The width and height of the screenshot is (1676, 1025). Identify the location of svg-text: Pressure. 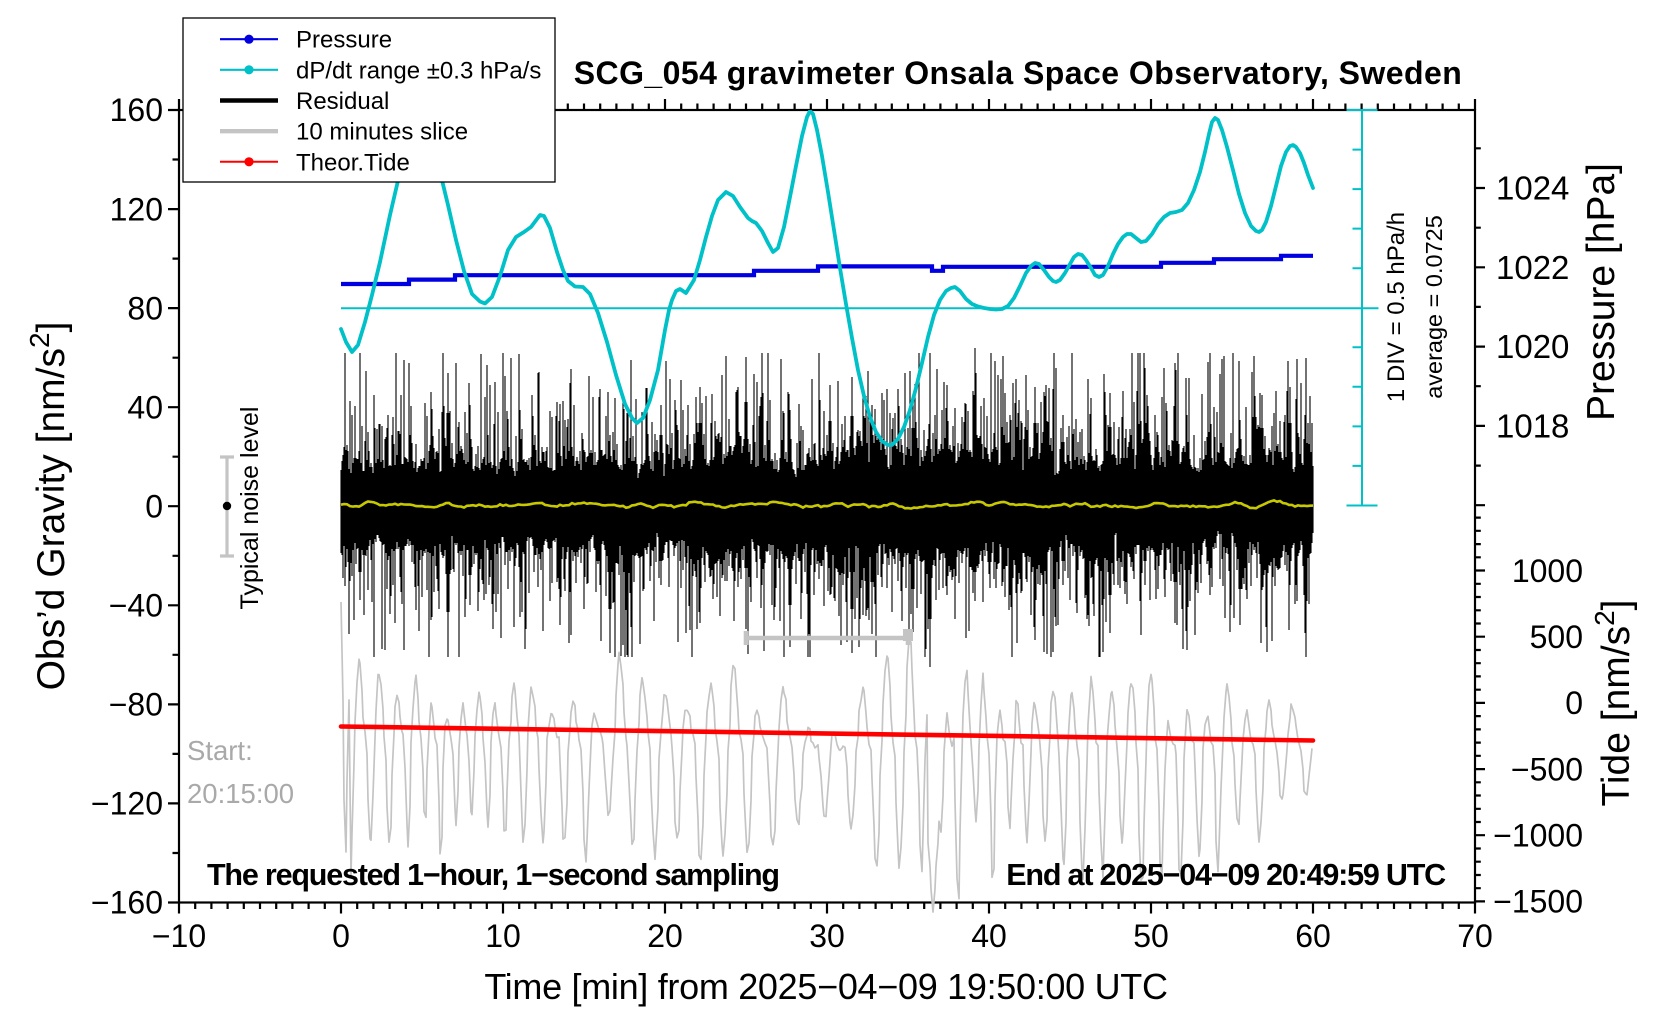
(344, 40).